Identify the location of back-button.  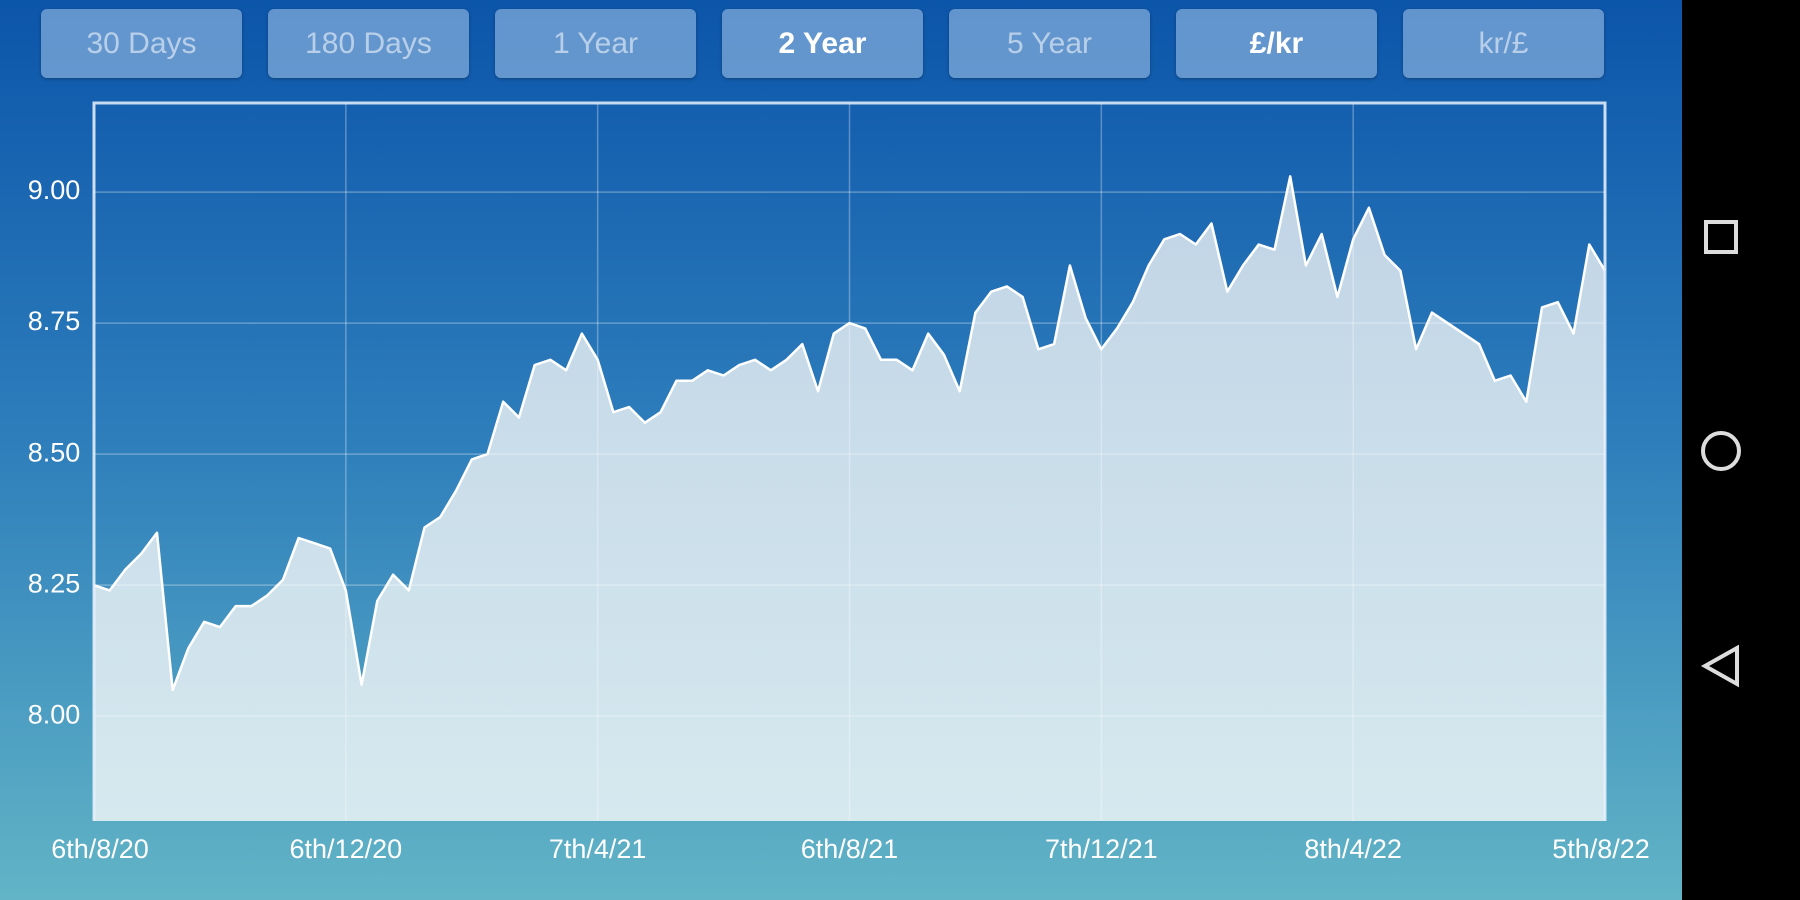
(1719, 666).